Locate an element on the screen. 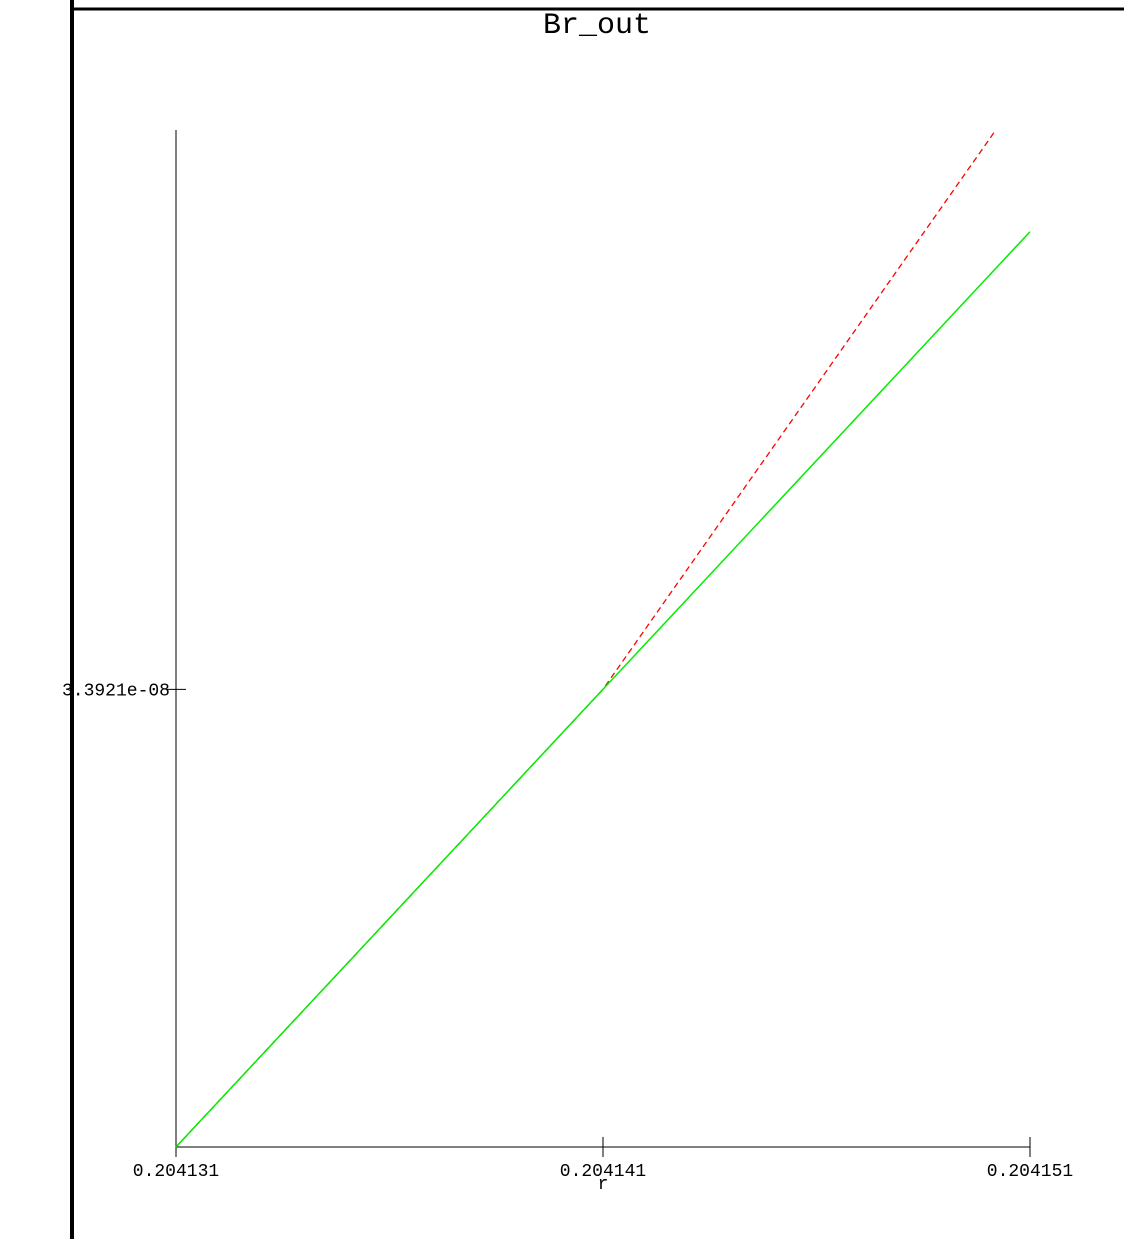 The width and height of the screenshot is (1124, 1239). y-tick-0: 3.3921e-08 is located at coordinates (124, 691).